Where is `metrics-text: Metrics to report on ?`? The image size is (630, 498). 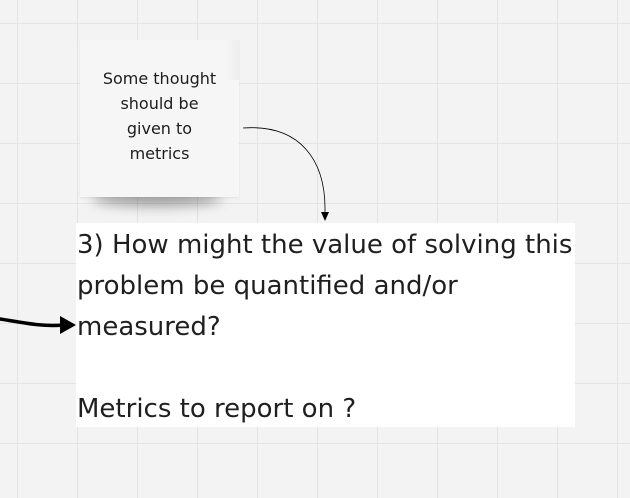
metrics-text: Metrics to report on ? is located at coordinates (217, 409).